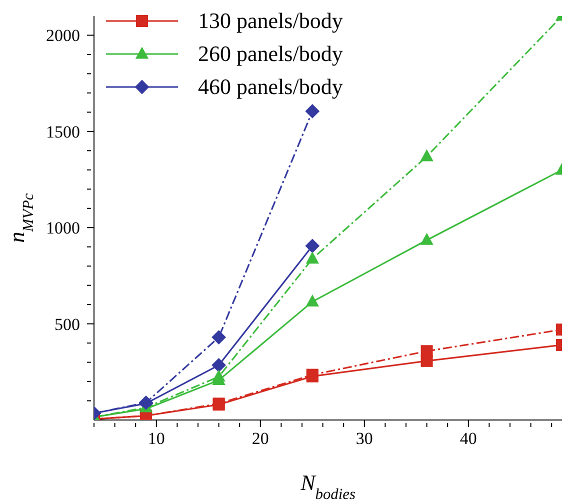  Describe the element at coordinates (67, 324) in the screenshot. I see `y-tick-label: 500` at that location.